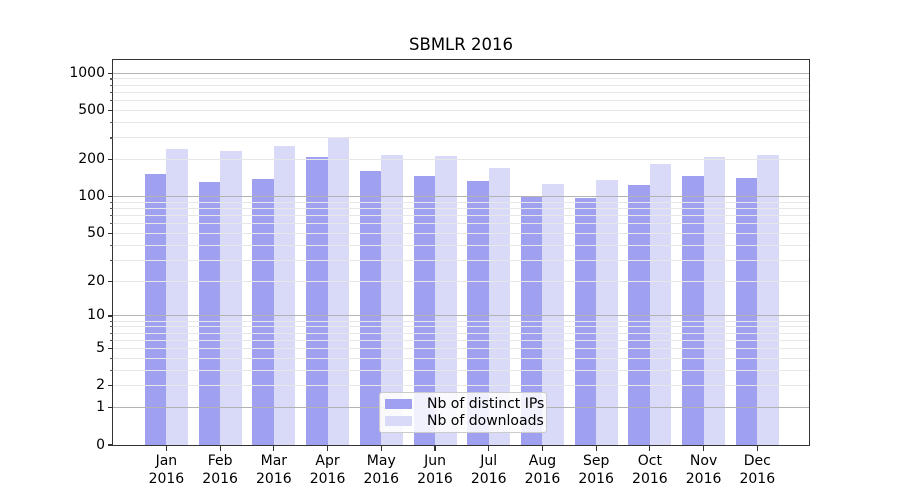 This screenshot has height=500, width=900. Describe the element at coordinates (220, 470) in the screenshot. I see `x-tick-label-feb: Feb 2016` at that location.